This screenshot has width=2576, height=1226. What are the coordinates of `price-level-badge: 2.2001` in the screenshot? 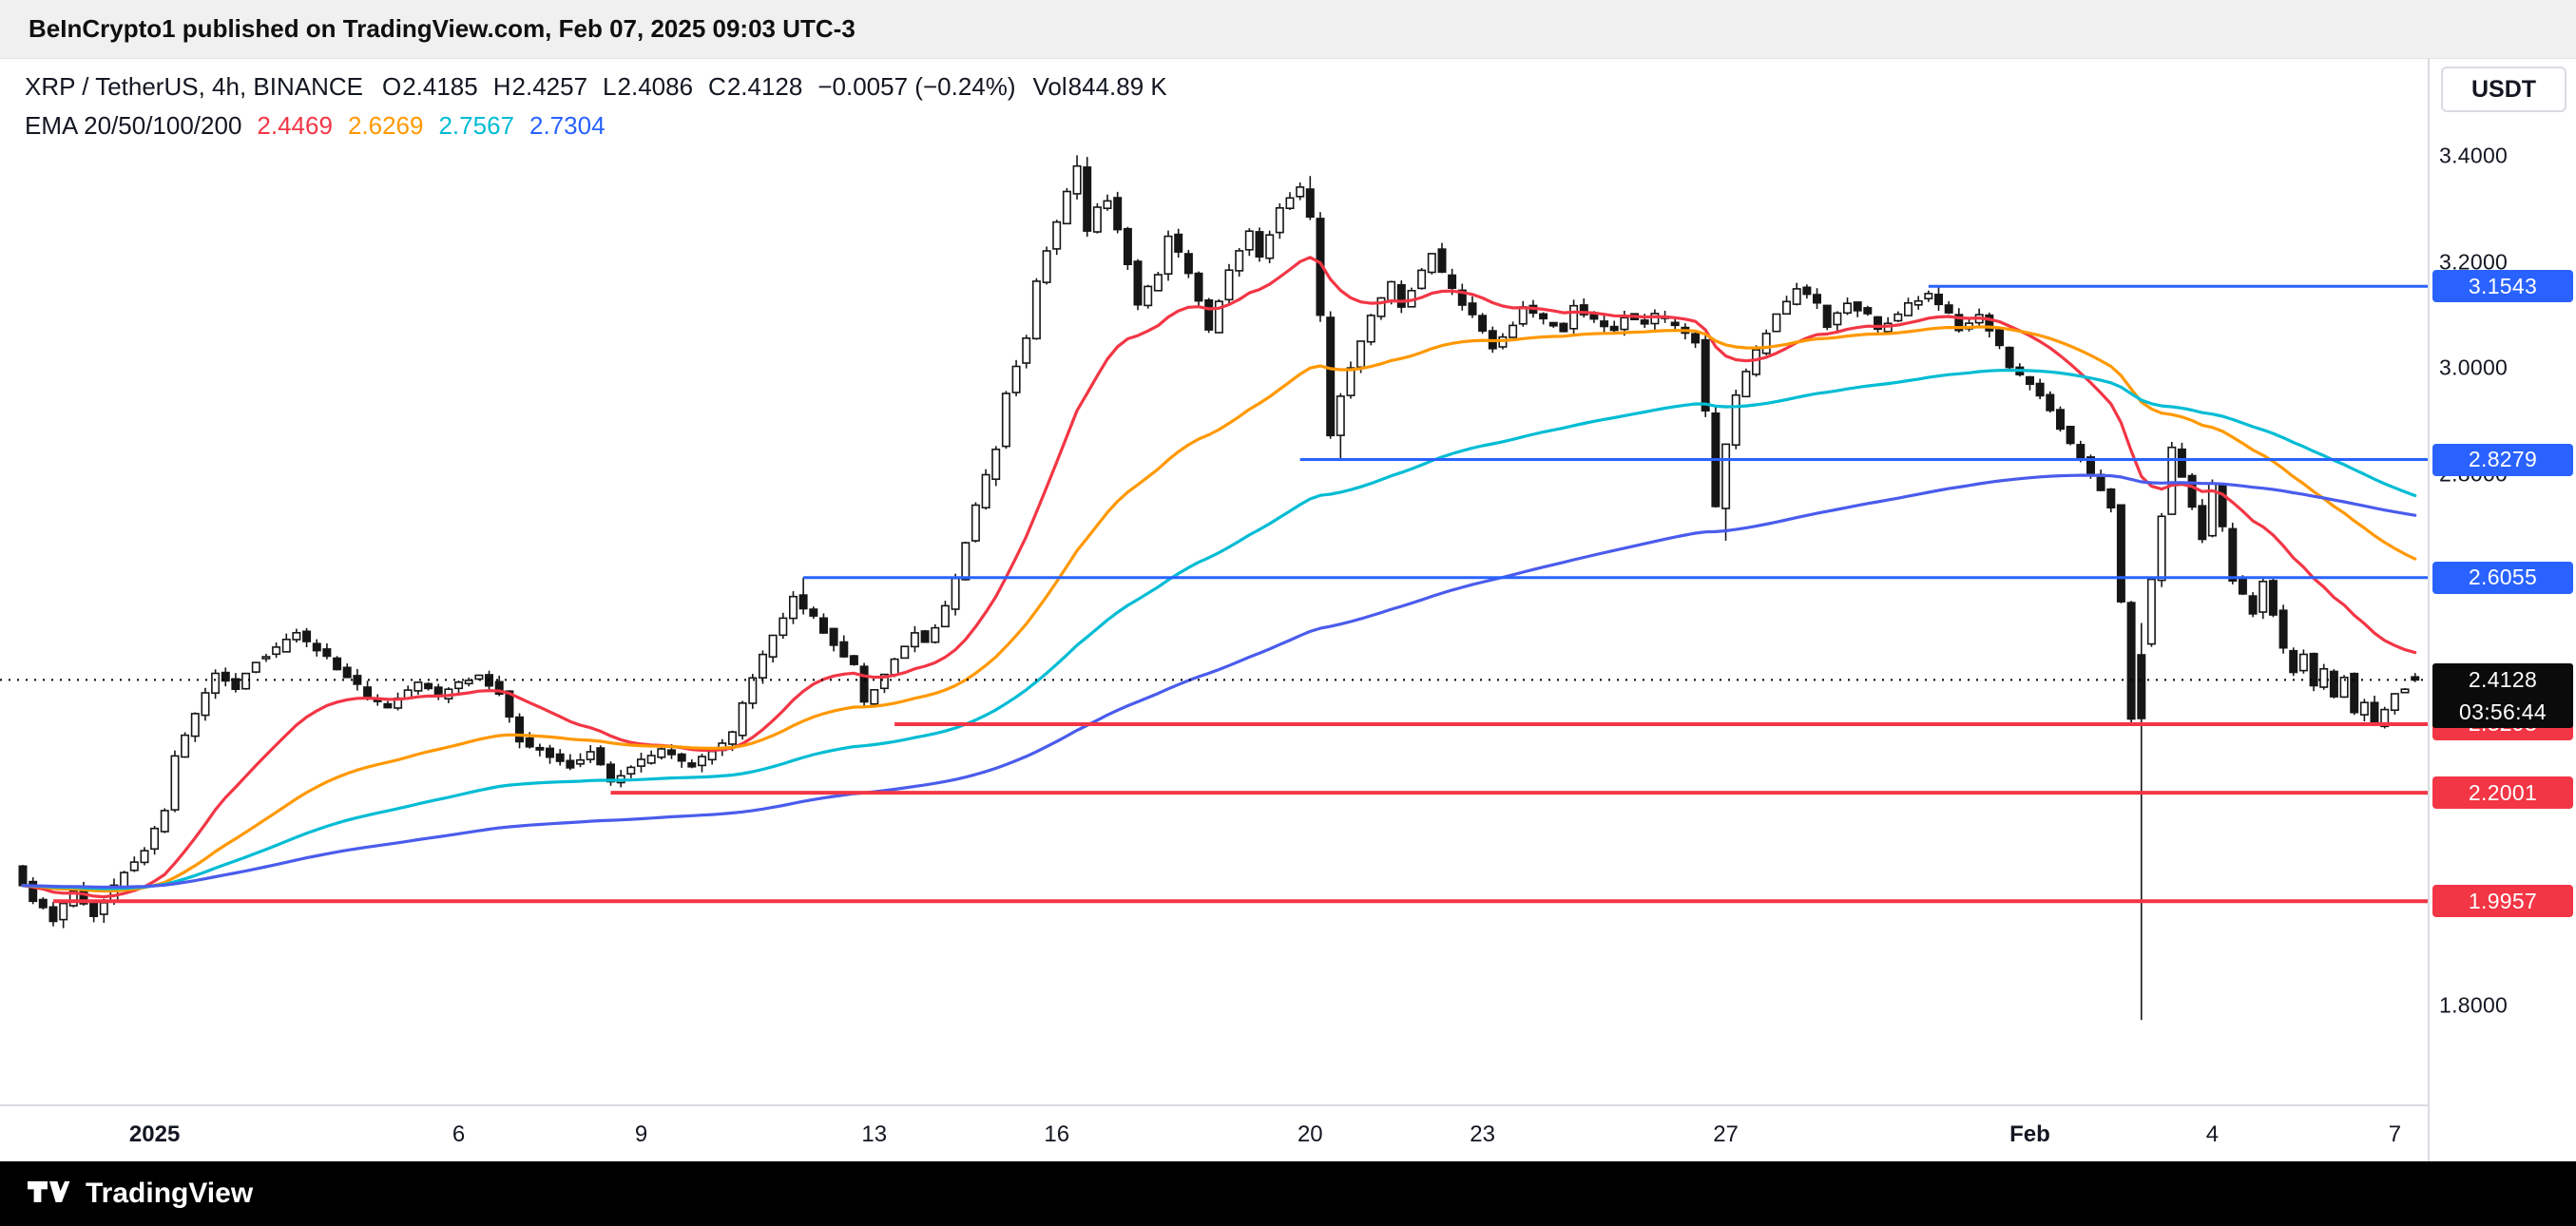 It's located at (2503, 793).